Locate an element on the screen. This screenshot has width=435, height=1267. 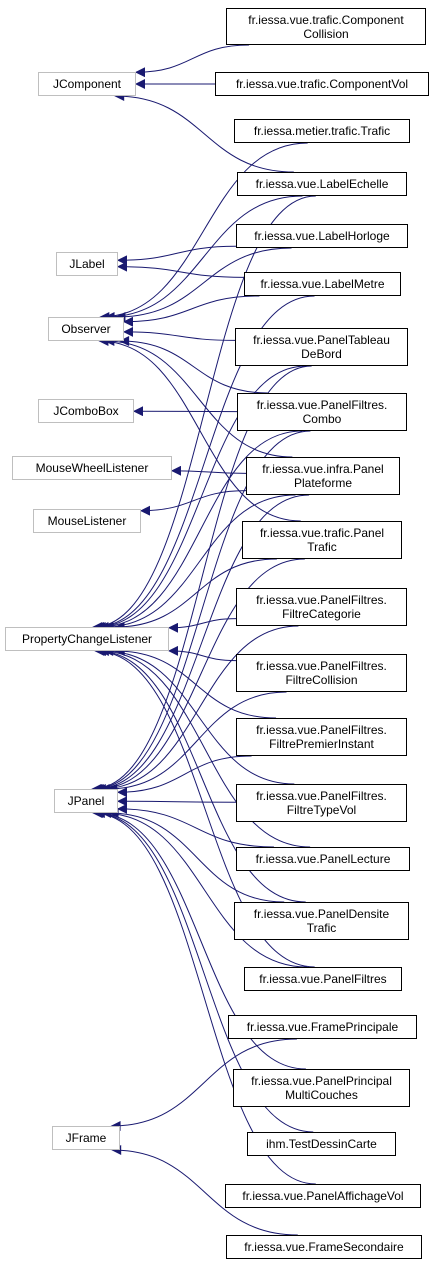
edge-panelplateforme-to-mousewheellistener is located at coordinates (209, 470).